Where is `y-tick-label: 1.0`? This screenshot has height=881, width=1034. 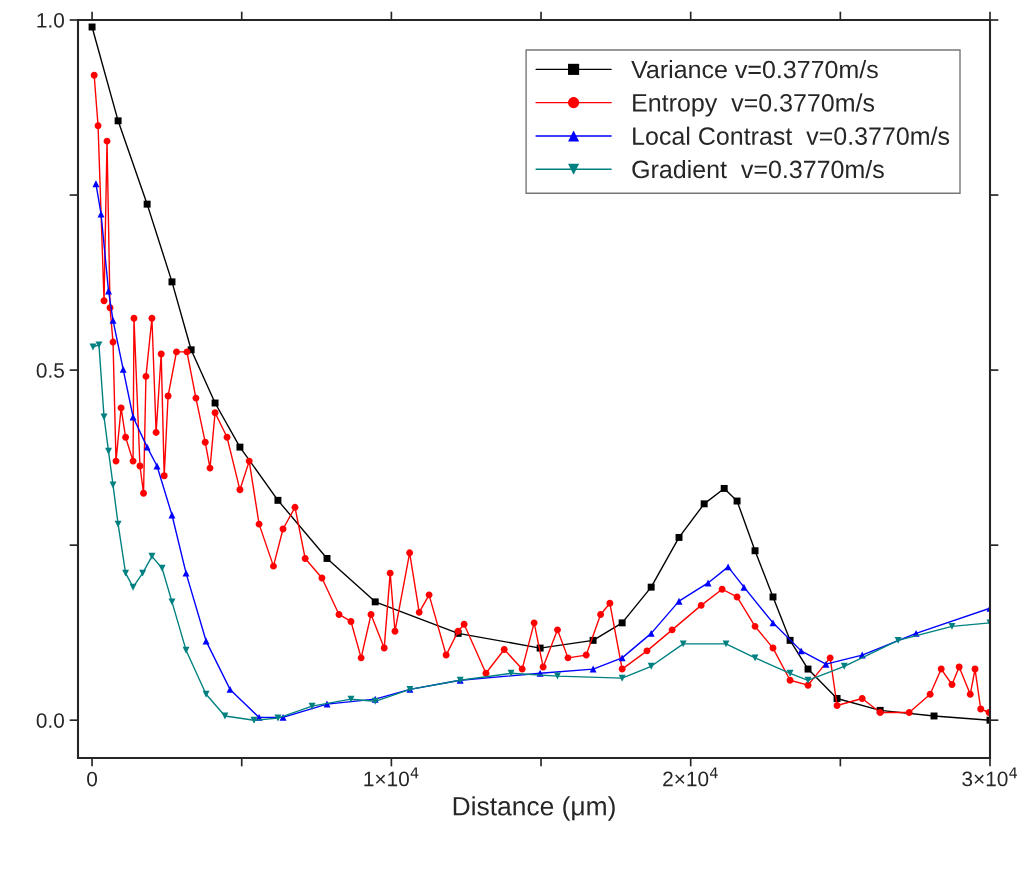 y-tick-label: 1.0 is located at coordinates (50, 20).